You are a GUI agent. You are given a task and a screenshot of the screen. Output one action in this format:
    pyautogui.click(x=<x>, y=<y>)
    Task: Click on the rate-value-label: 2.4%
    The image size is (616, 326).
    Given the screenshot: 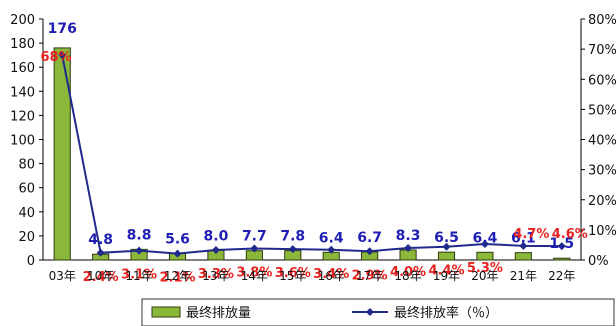 What is the action you would take?
    pyautogui.click(x=101, y=277)
    